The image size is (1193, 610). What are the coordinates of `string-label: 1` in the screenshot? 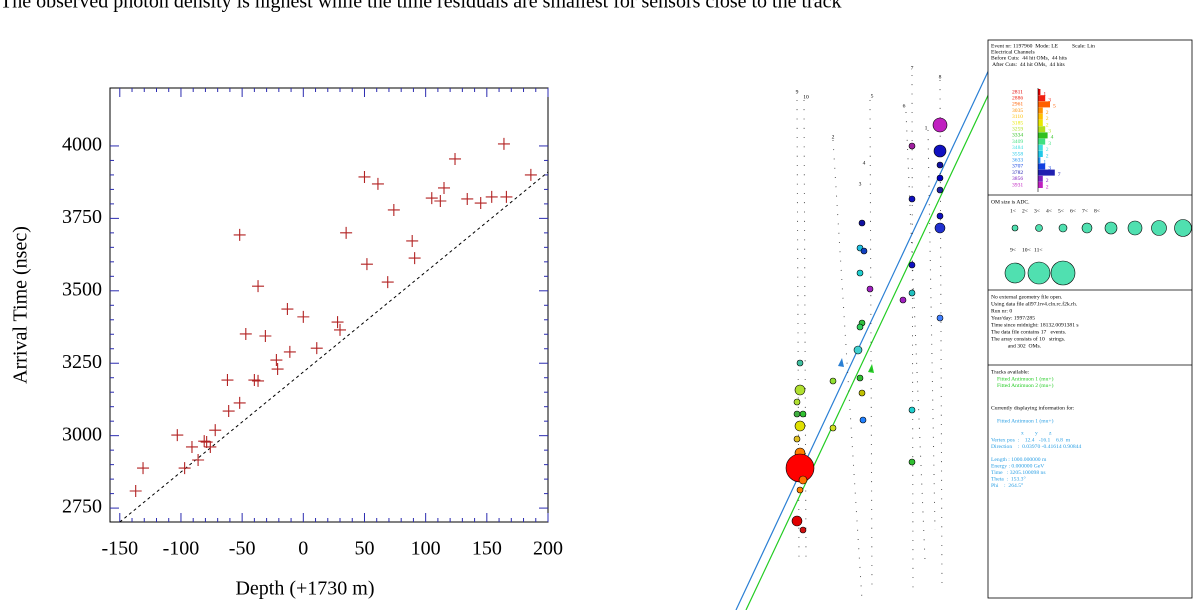 It's located at (926, 128).